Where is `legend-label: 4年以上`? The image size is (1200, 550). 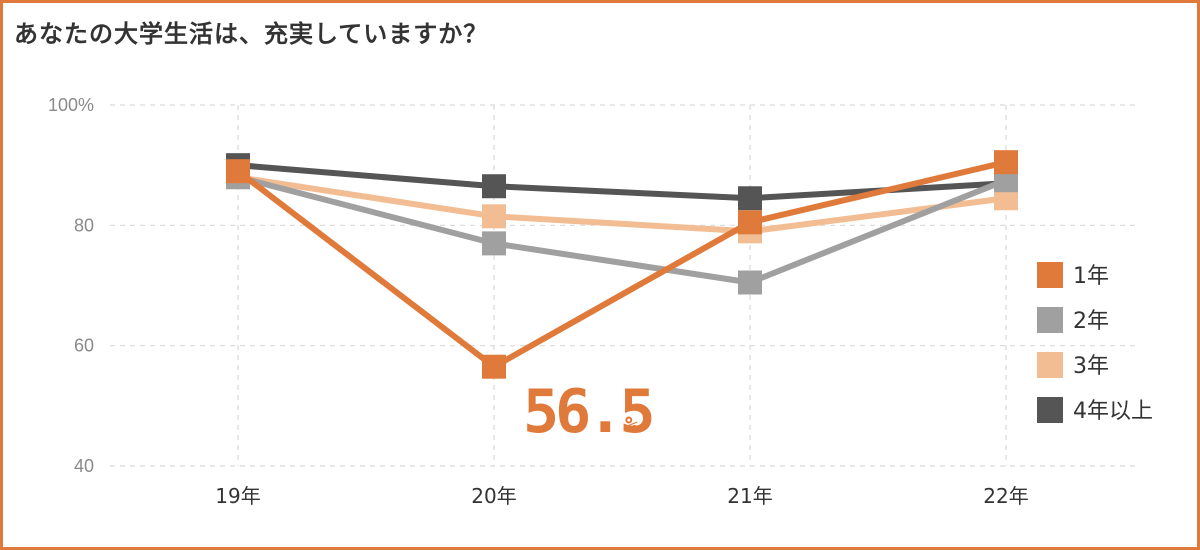 legend-label: 4年以上 is located at coordinates (1113, 411).